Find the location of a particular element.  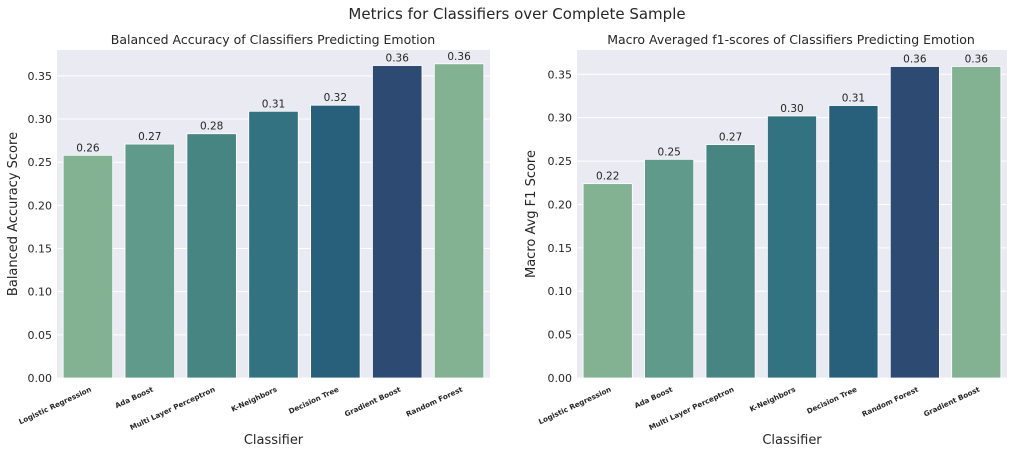

chart-2-data-label: 0.31 is located at coordinates (853, 99).